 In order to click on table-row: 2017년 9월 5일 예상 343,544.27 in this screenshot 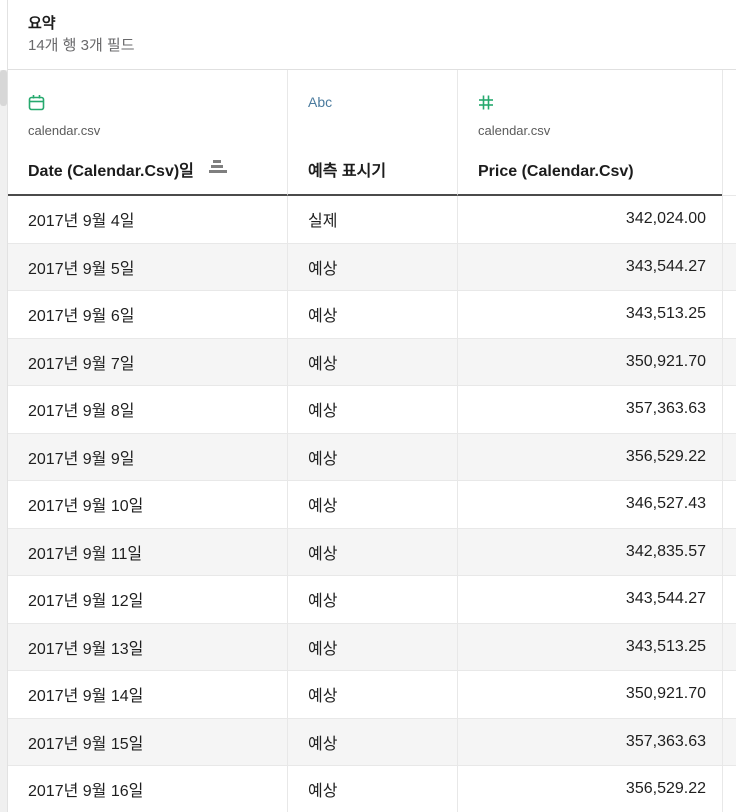, I will do `click(372, 267)`.